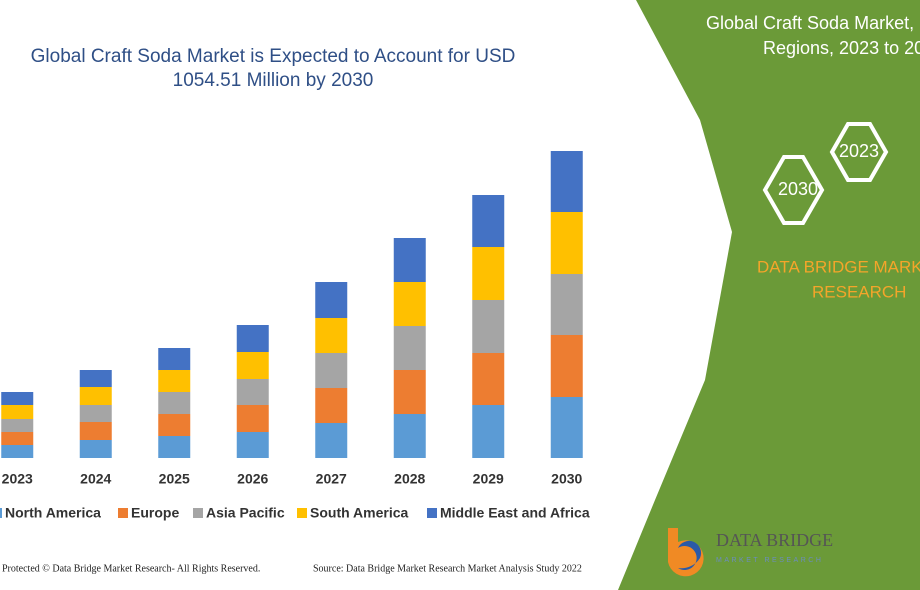  Describe the element at coordinates (53, 513) in the screenshot. I see `legend-label: North America` at that location.